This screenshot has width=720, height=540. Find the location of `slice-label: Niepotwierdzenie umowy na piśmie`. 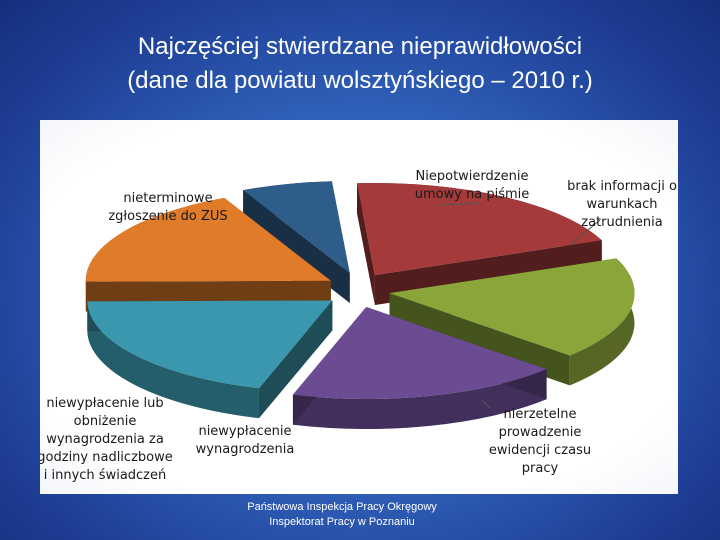

slice-label: Niepotwierdzenie umowy na piśmie is located at coordinates (472, 185).